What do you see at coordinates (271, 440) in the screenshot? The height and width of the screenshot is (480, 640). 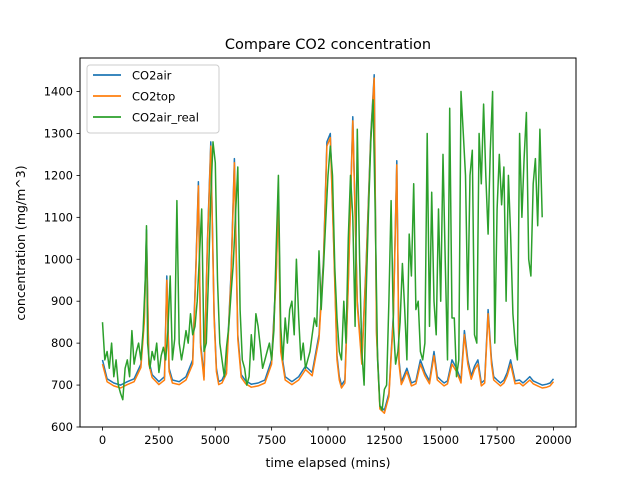 I see `x-tick-label: 7500` at bounding box center [271, 440].